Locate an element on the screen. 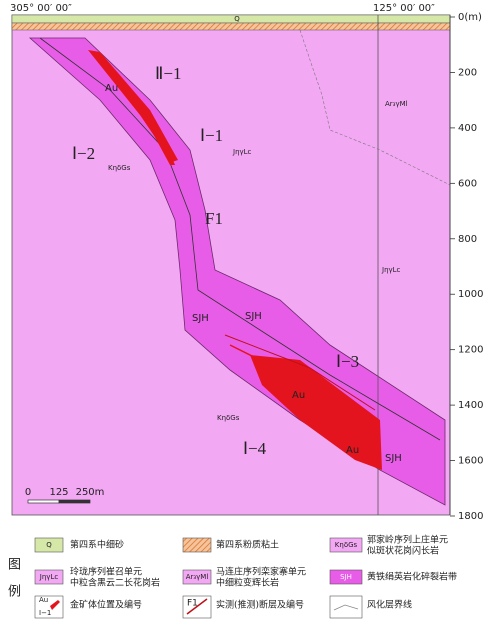 The image size is (490, 630). scale-label: 250m is located at coordinates (90, 492).